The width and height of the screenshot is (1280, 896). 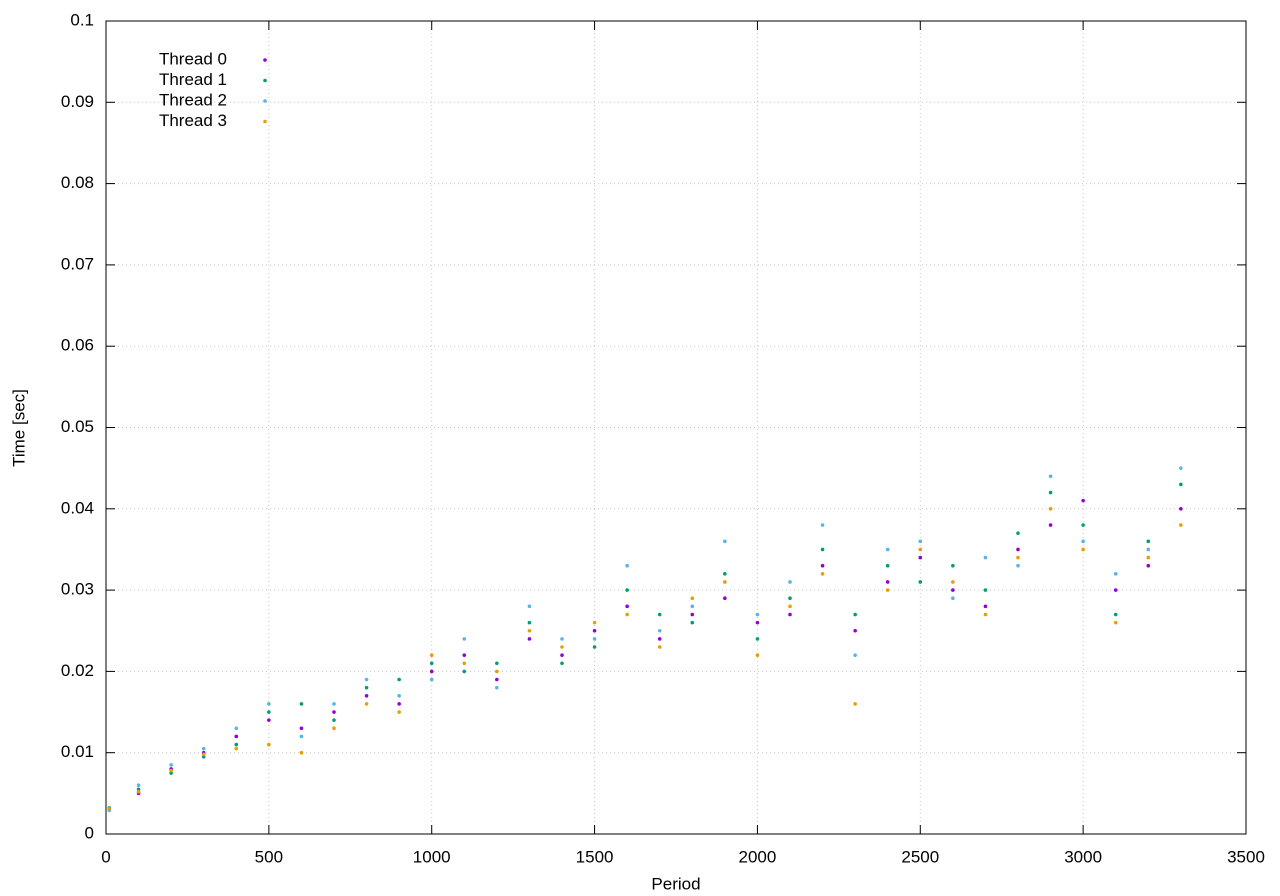 What do you see at coordinates (77, 507) in the screenshot?
I see `y-tick-label: 0.04` at bounding box center [77, 507].